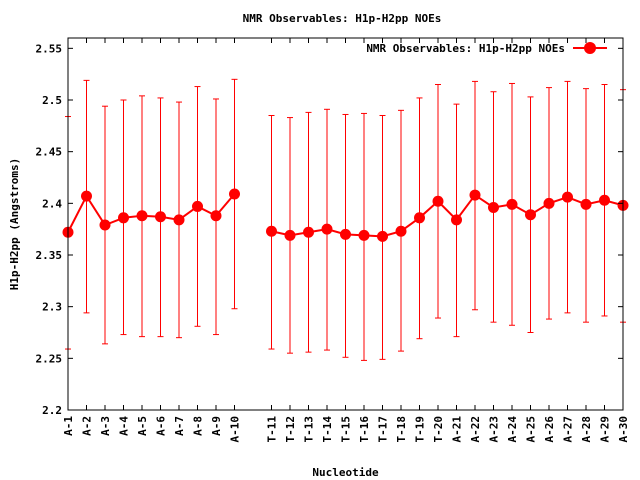 Image resolution: width=640 pixels, height=480 pixels. I want to click on x-tick-label: T-14, so click(327, 429).